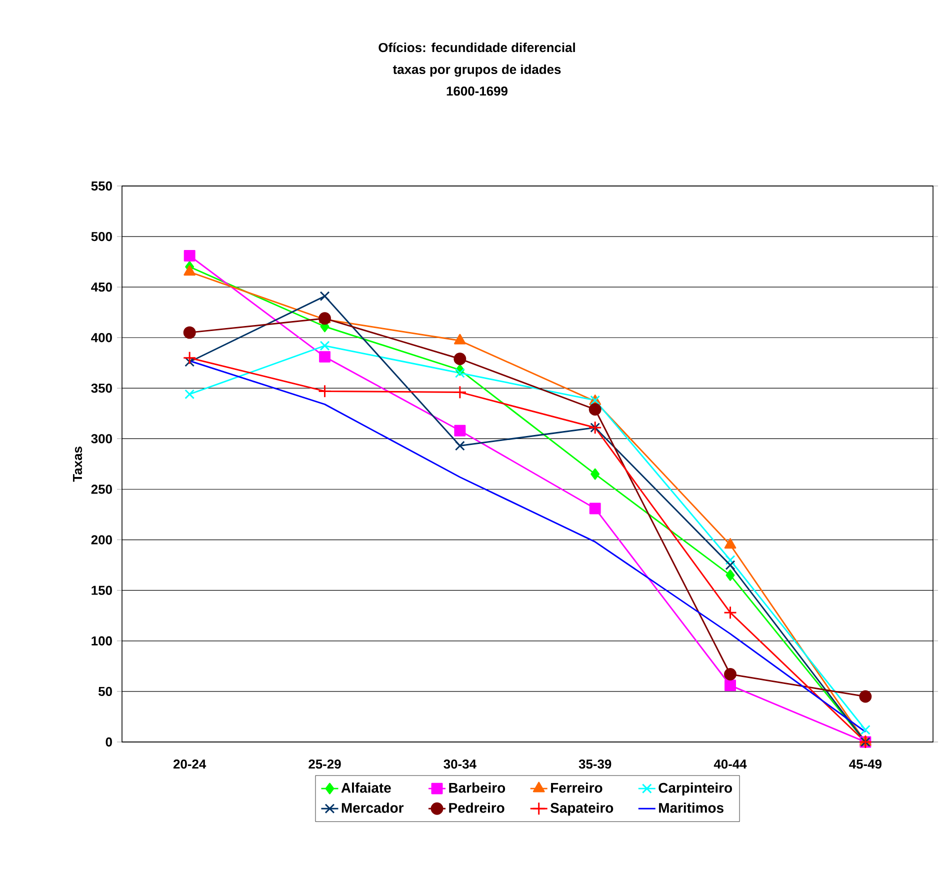  Describe the element at coordinates (101, 539) in the screenshot. I see `y-tick-label: 200` at that location.